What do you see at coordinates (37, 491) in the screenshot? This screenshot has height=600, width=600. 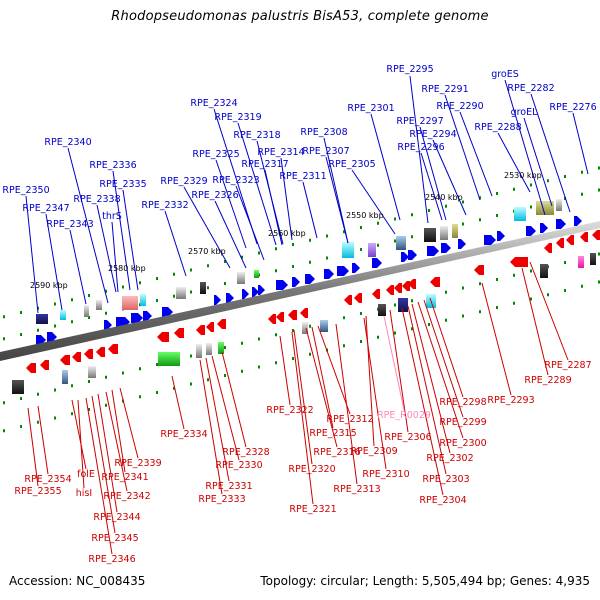 I see `reverse-gene-label: RPE_2355` at bounding box center [37, 491].